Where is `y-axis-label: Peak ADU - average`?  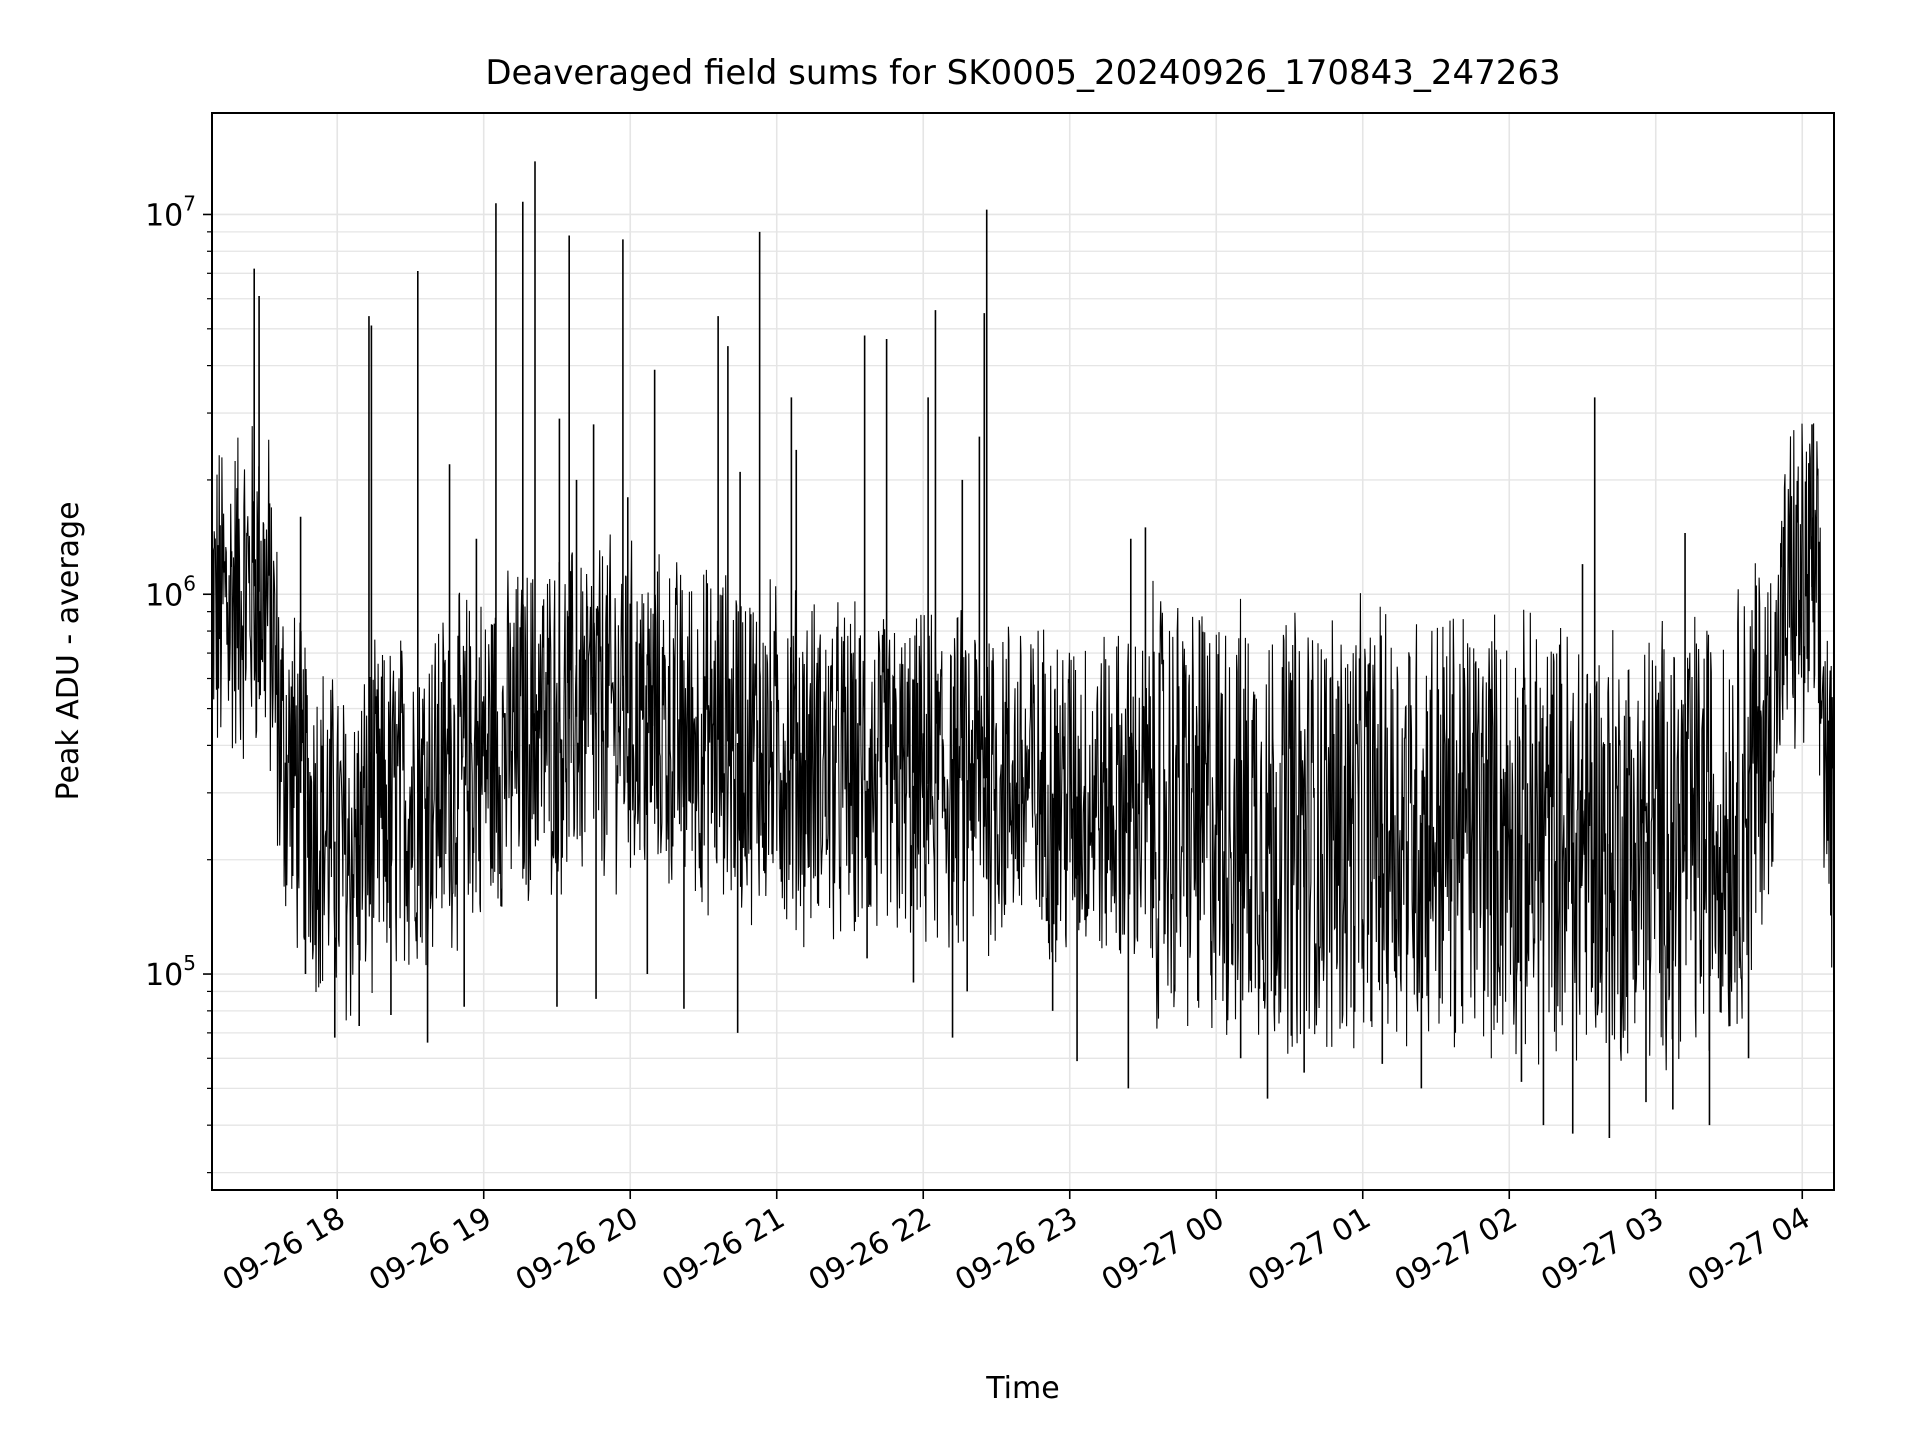 y-axis-label: Peak ADU - average is located at coordinates (68, 650).